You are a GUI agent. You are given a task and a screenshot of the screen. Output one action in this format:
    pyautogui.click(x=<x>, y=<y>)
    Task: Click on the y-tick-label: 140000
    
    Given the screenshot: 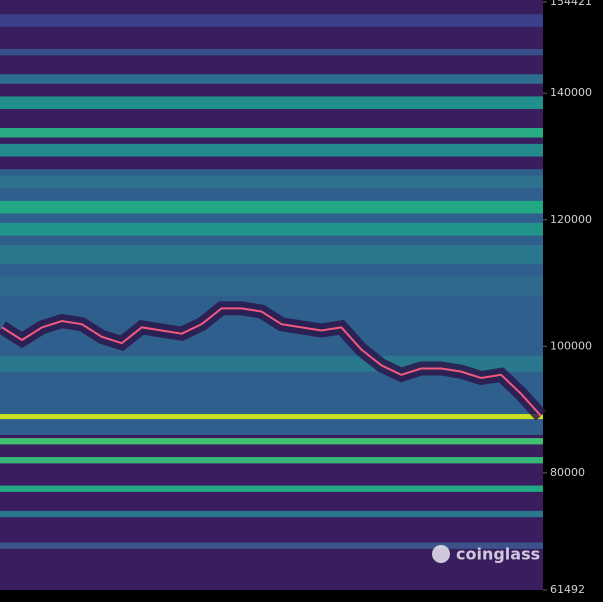 What is the action you would take?
    pyautogui.click(x=571, y=92)
    